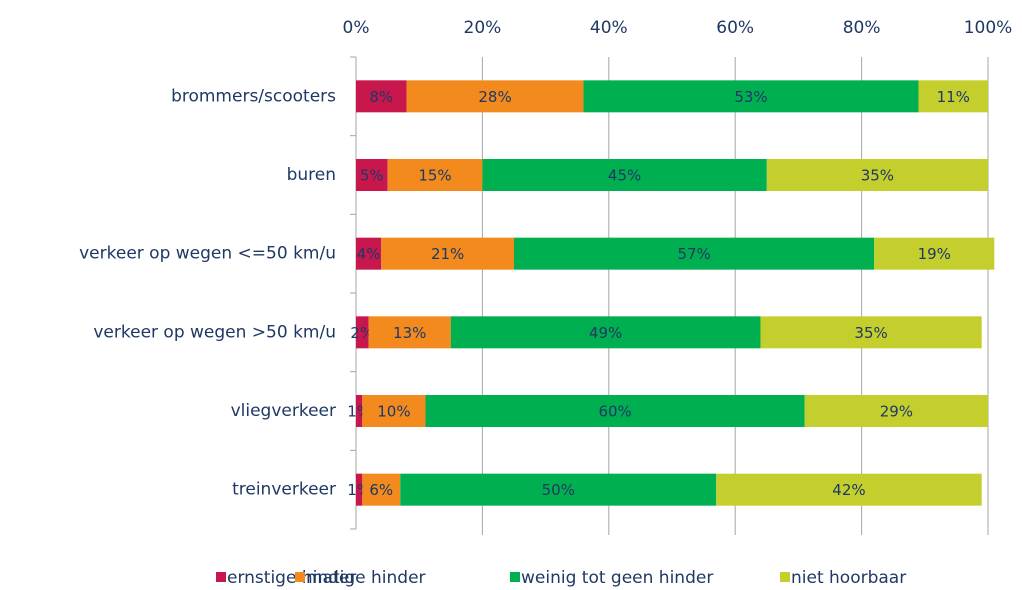  I want to click on data-label: 11%, so click(953, 97).